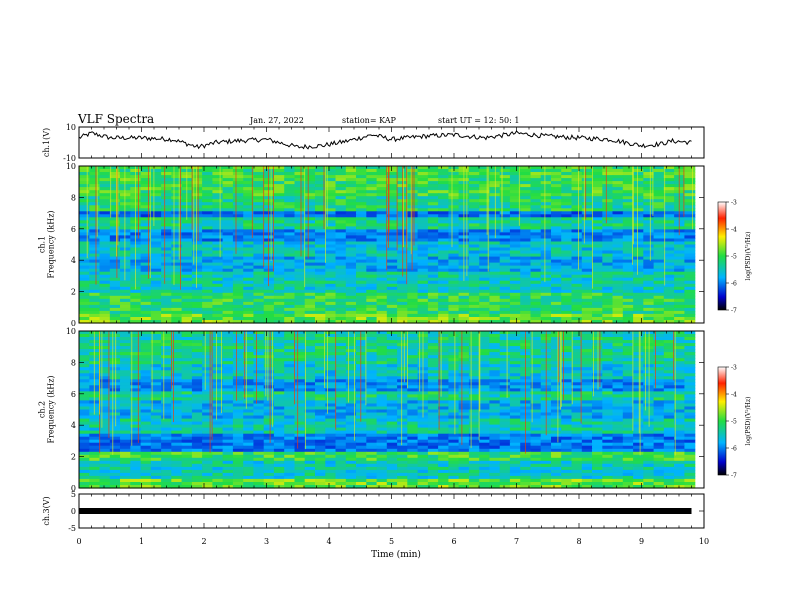  What do you see at coordinates (73, 323) in the screenshot?
I see `y-tick-label: 0` at bounding box center [73, 323].